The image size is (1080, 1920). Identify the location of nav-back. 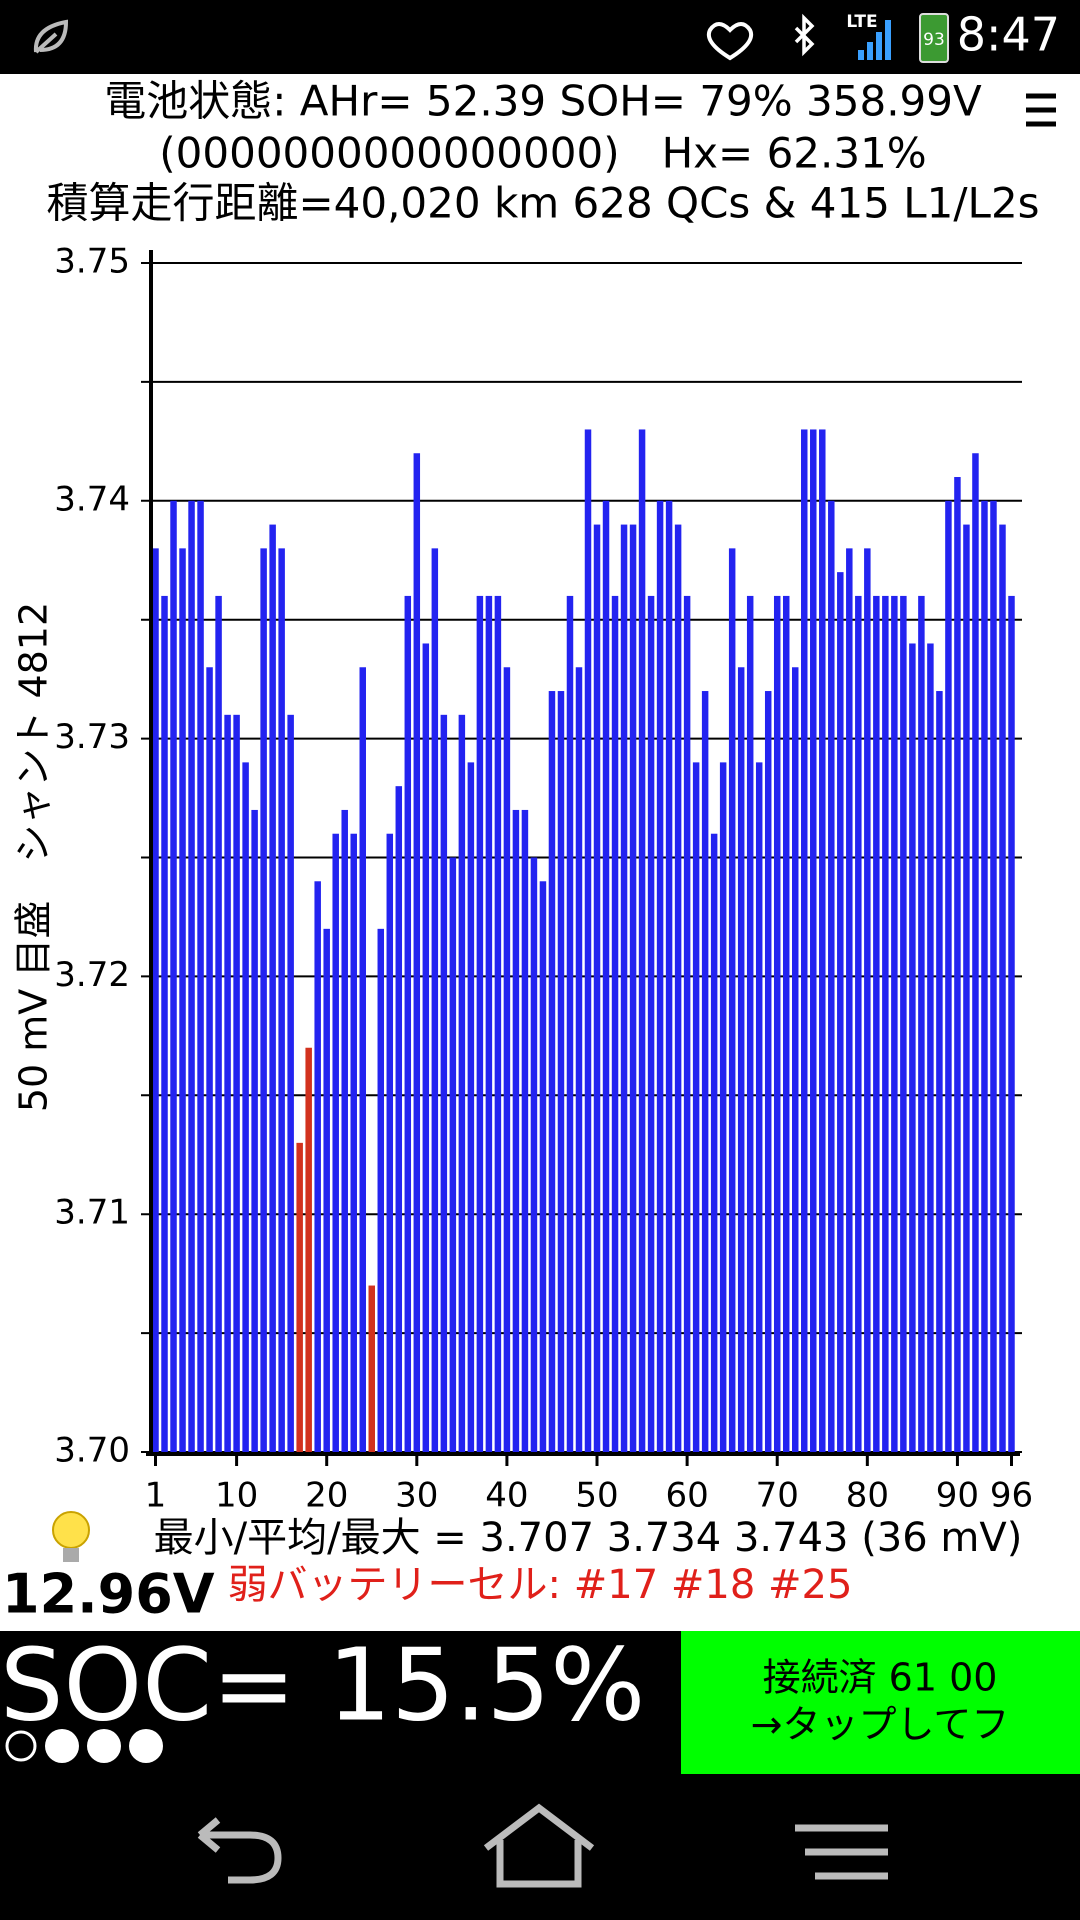
(239, 1850).